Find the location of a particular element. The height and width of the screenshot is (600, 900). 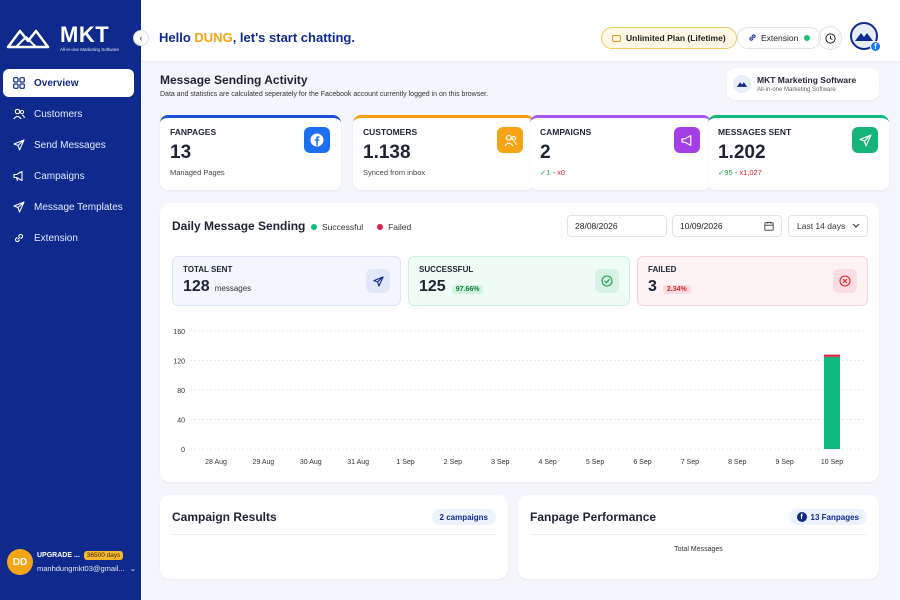

x-tick-label: 28 Aug is located at coordinates (216, 462).